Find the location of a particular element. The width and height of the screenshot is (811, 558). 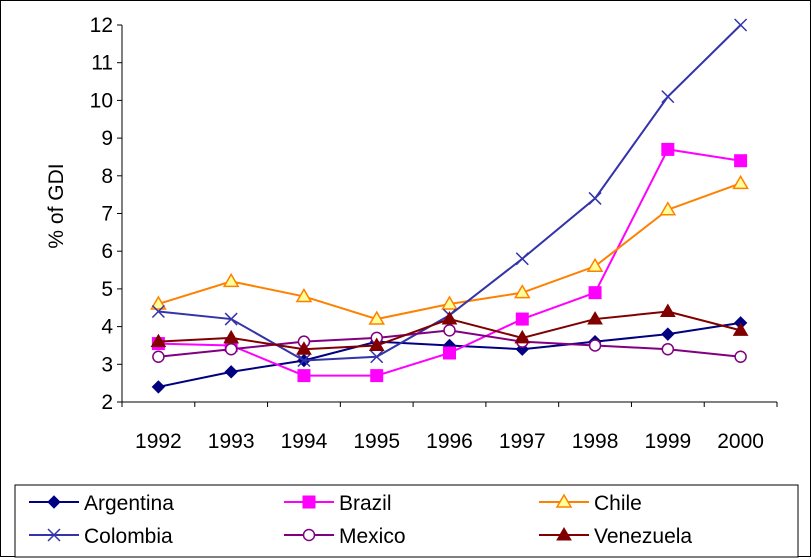

y-axis-title: % of GDI is located at coordinates (56, 205).